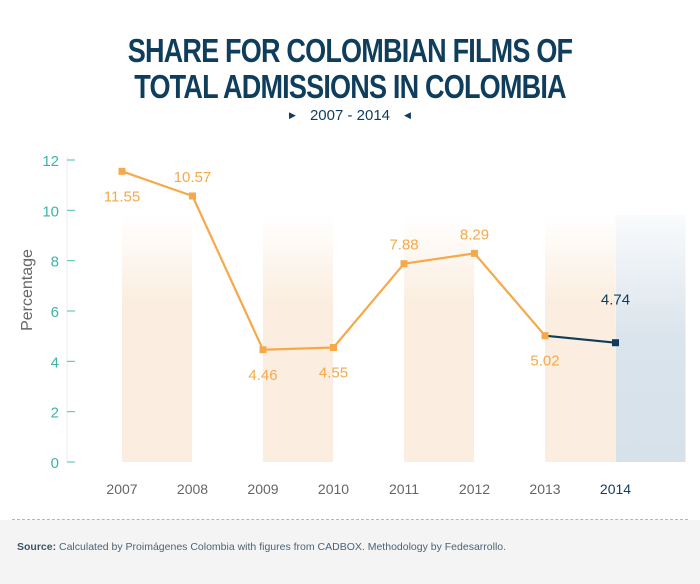  Describe the element at coordinates (50, 161) in the screenshot. I see `y-tick-label-12: 12` at that location.